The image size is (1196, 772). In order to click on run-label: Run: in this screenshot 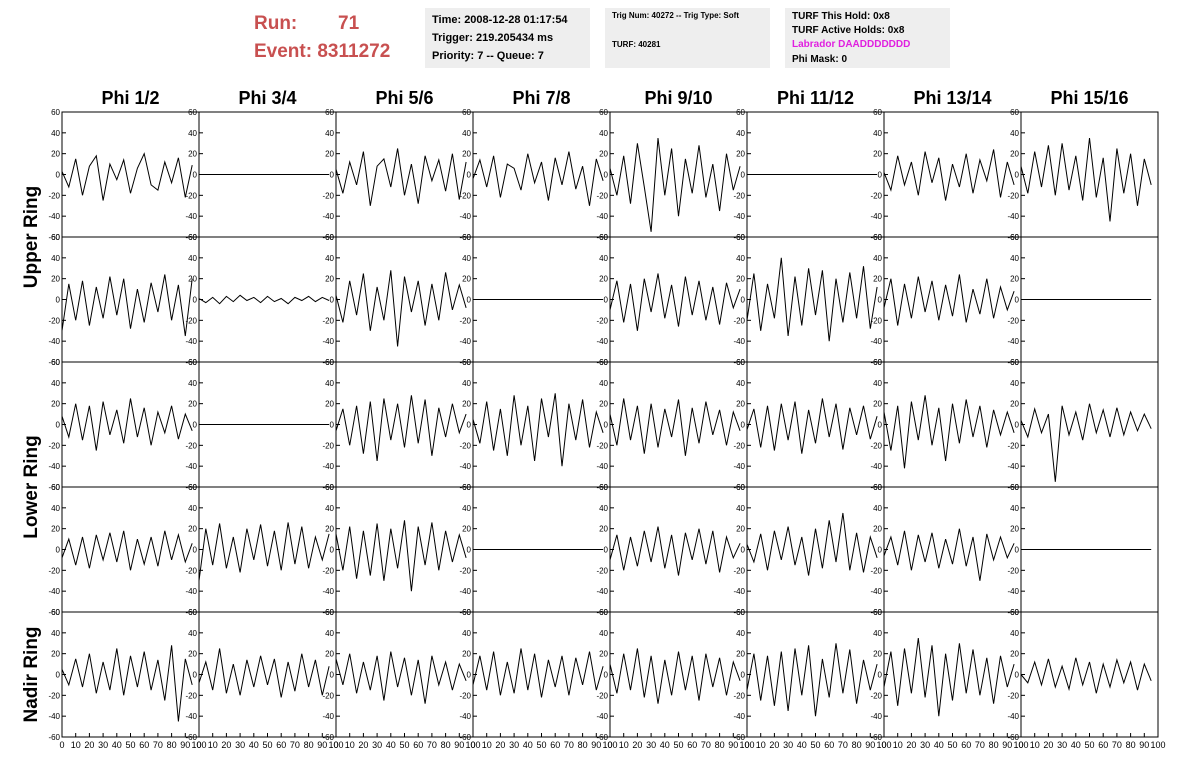, I will do `click(275, 23)`.